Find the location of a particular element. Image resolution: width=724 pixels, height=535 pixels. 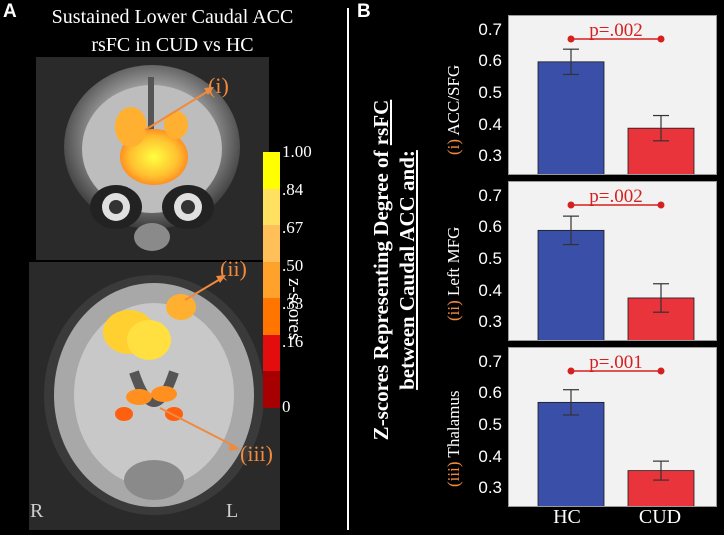

colorbar-tick-label: .16 is located at coordinates (293, 341).